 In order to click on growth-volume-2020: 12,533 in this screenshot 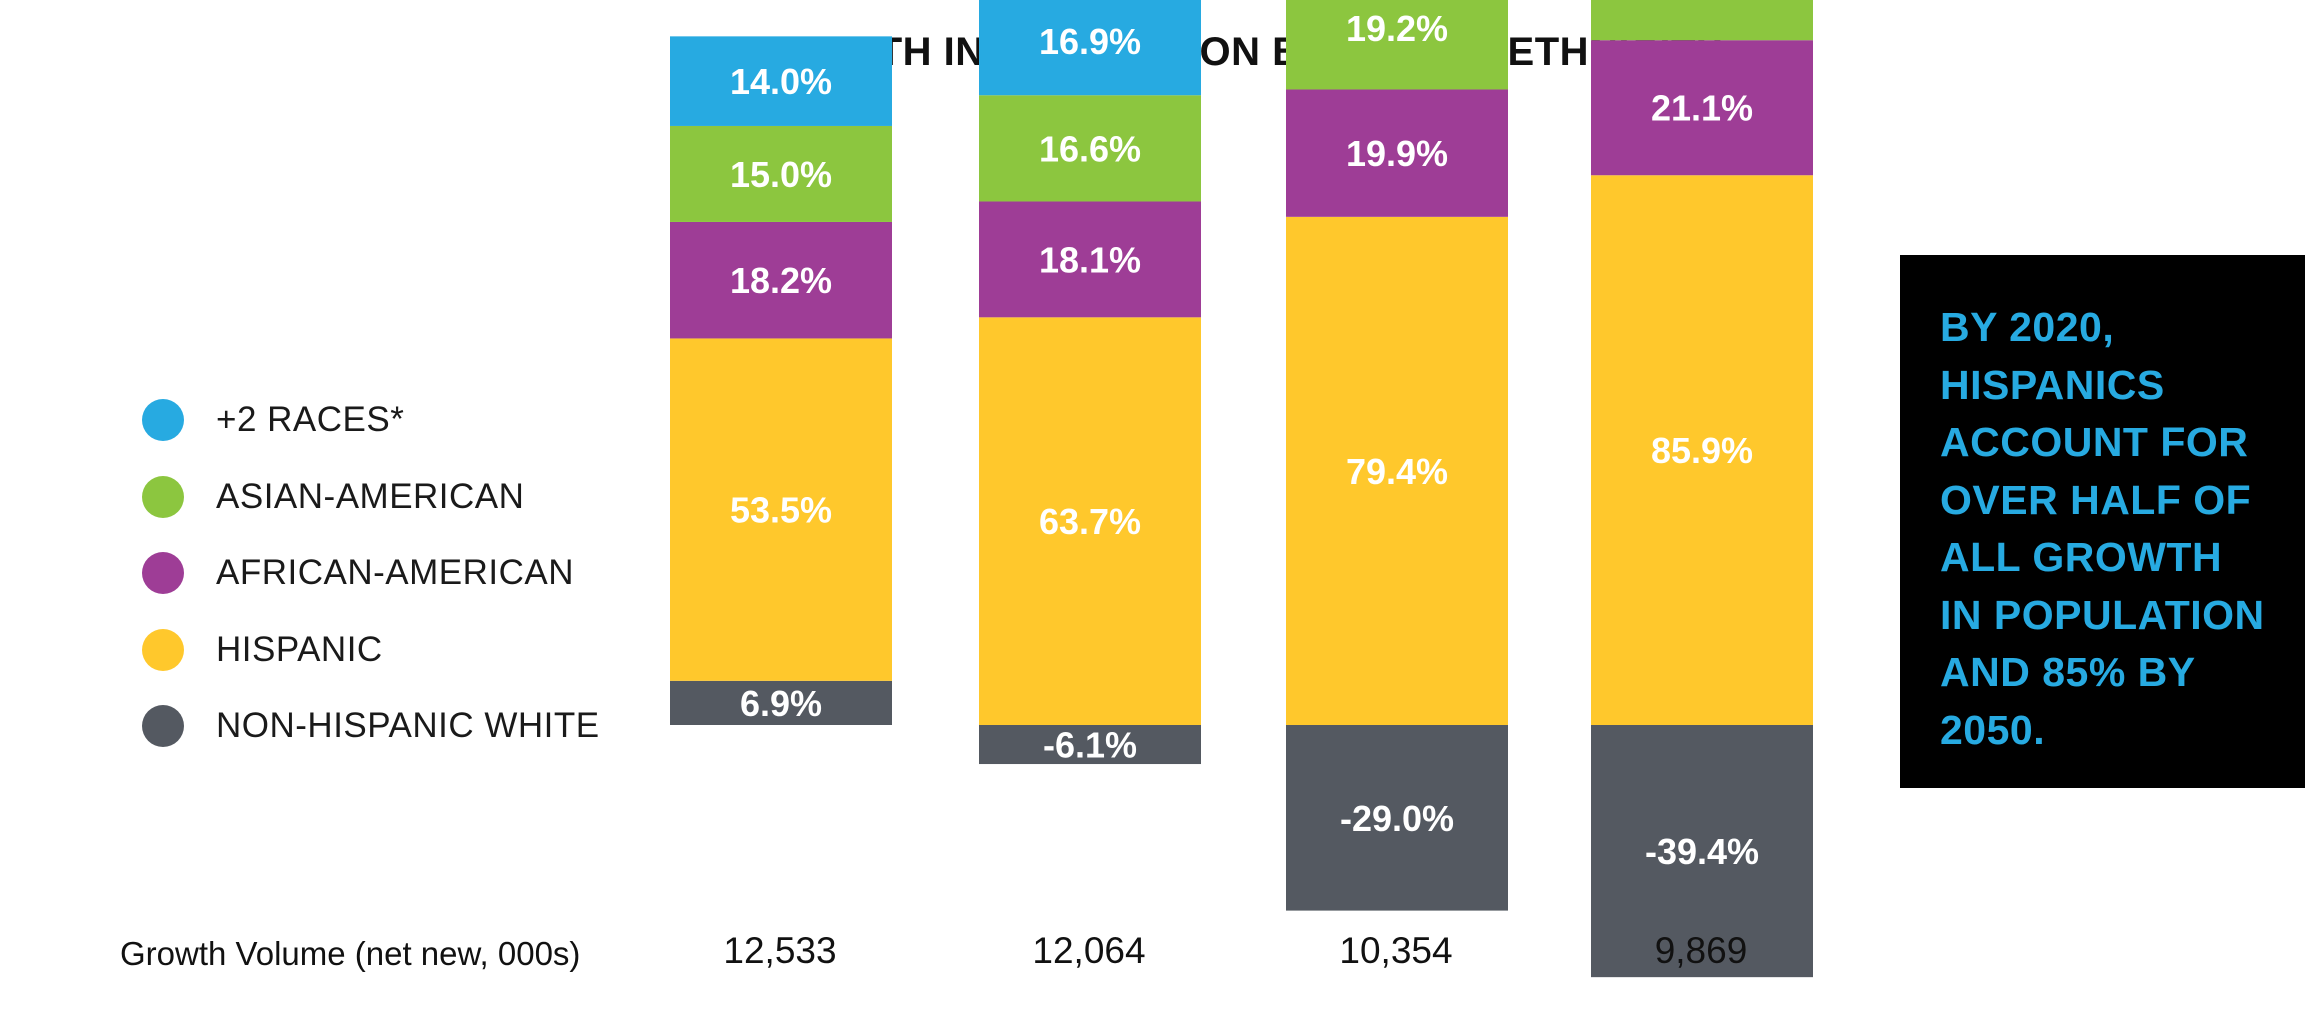, I will do `click(780, 950)`.